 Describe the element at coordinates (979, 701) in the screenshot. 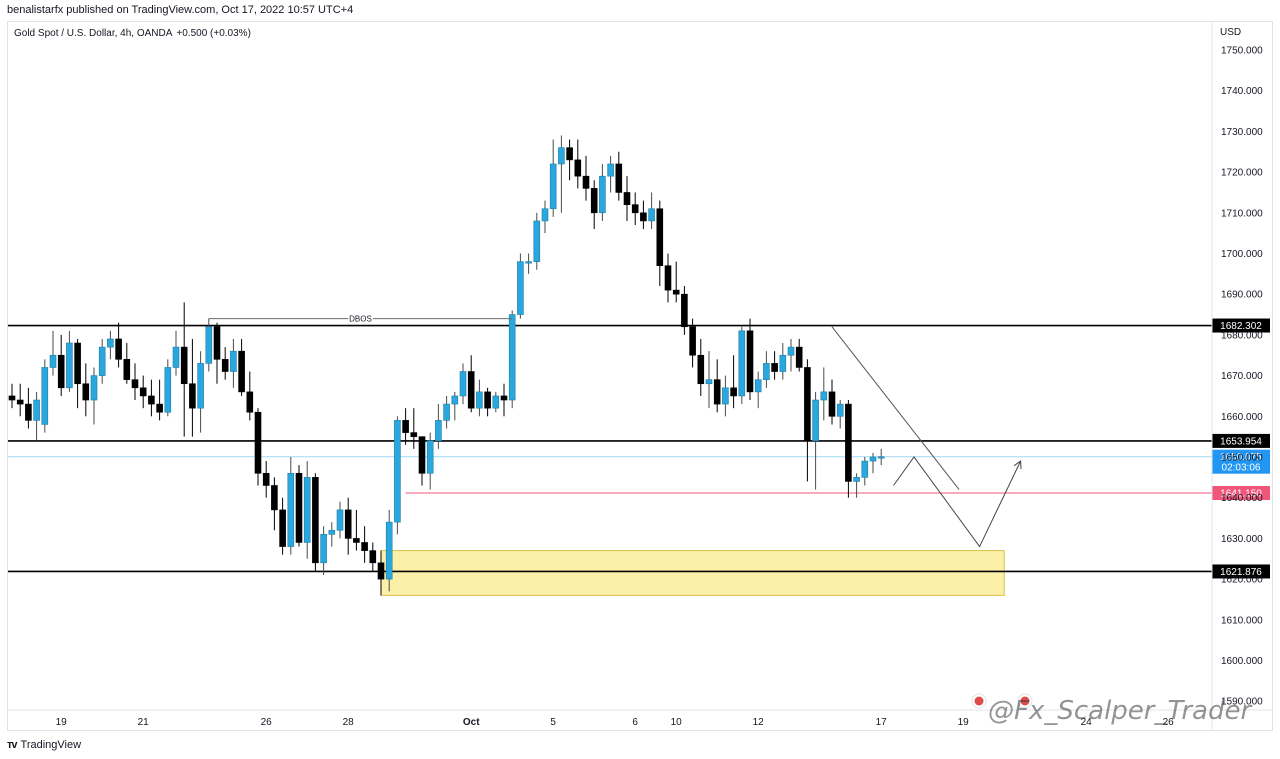

I see `flag-icon` at that location.